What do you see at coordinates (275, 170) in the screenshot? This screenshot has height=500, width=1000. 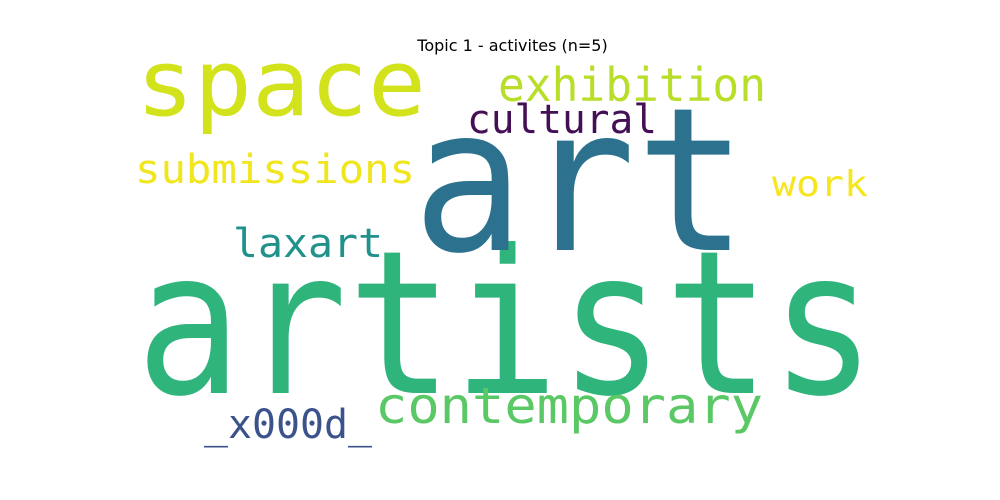 I see `word-submissions: submissions` at bounding box center [275, 170].